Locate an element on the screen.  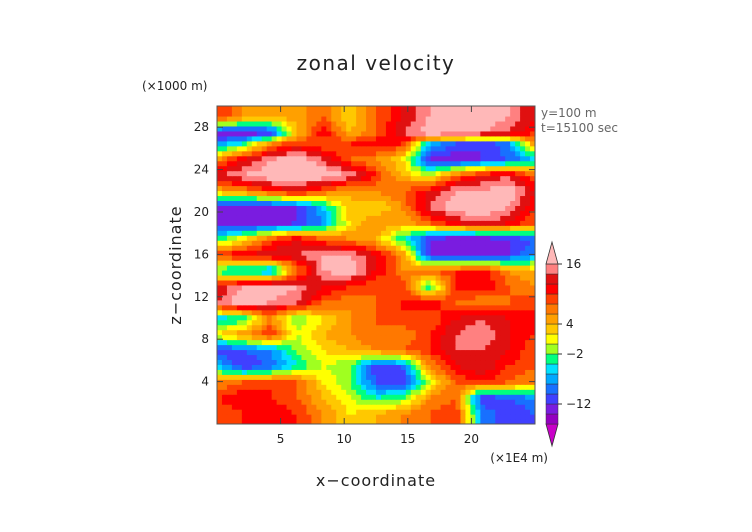
y-tick-label: 28 is located at coordinates (201, 127).